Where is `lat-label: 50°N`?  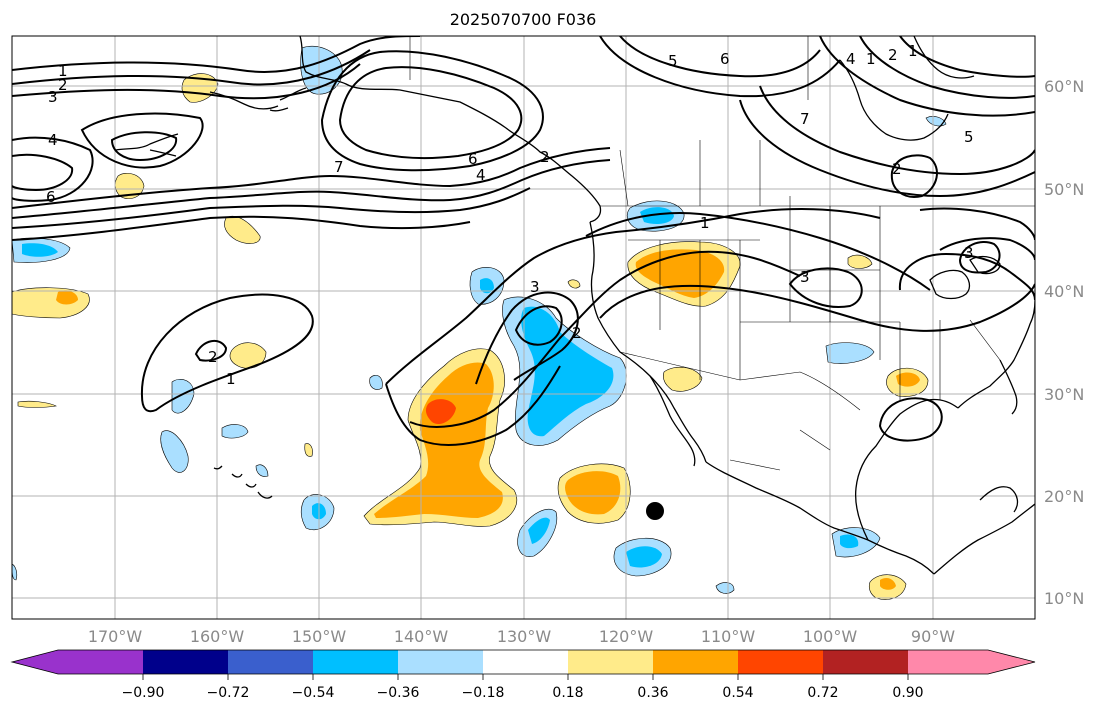
lat-label: 50°N is located at coordinates (1064, 189).